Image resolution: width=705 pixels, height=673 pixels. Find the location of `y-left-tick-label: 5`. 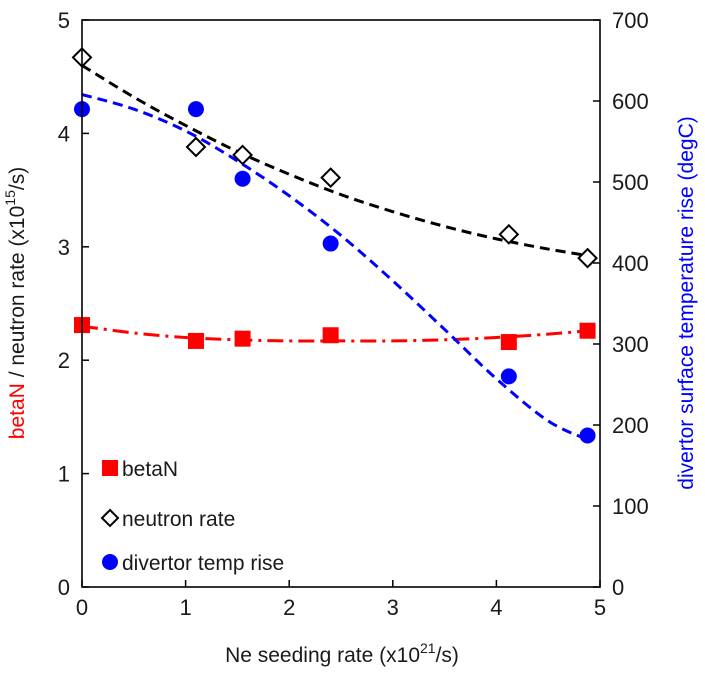

y-left-tick-label: 5 is located at coordinates (64, 20).